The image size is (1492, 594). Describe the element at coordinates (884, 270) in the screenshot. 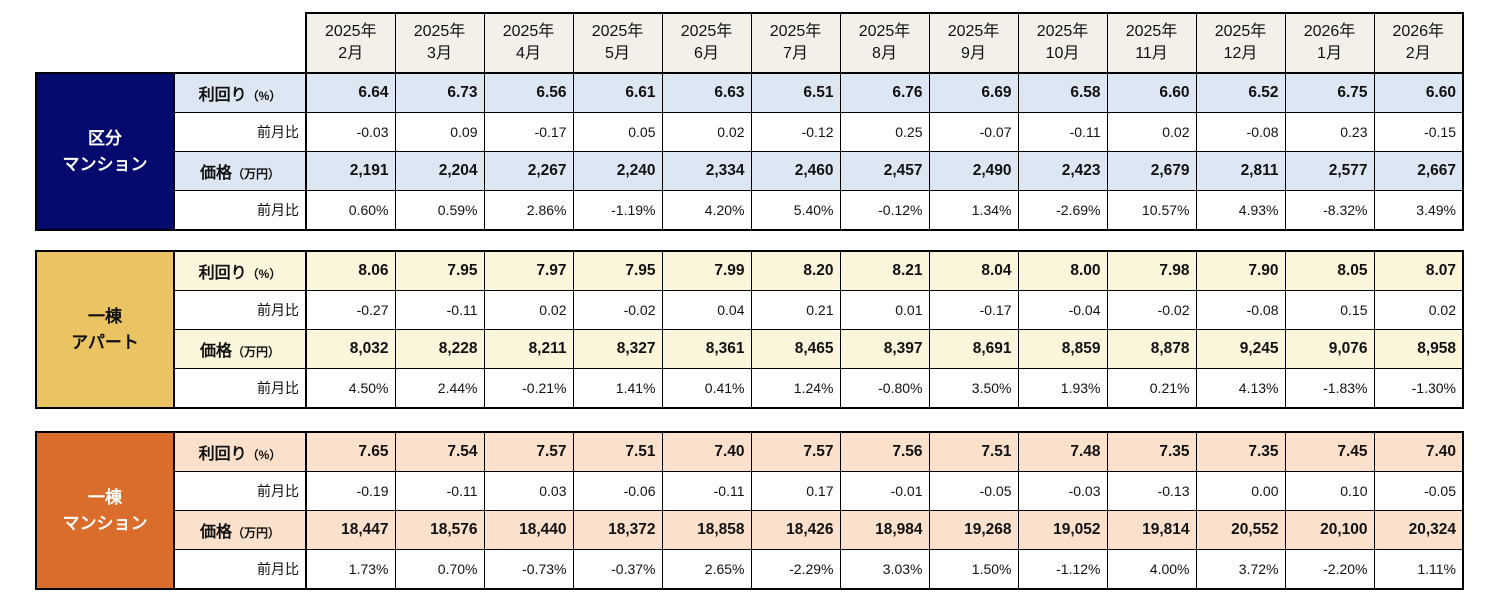

I see `yield-value-cell: 8.21` at that location.